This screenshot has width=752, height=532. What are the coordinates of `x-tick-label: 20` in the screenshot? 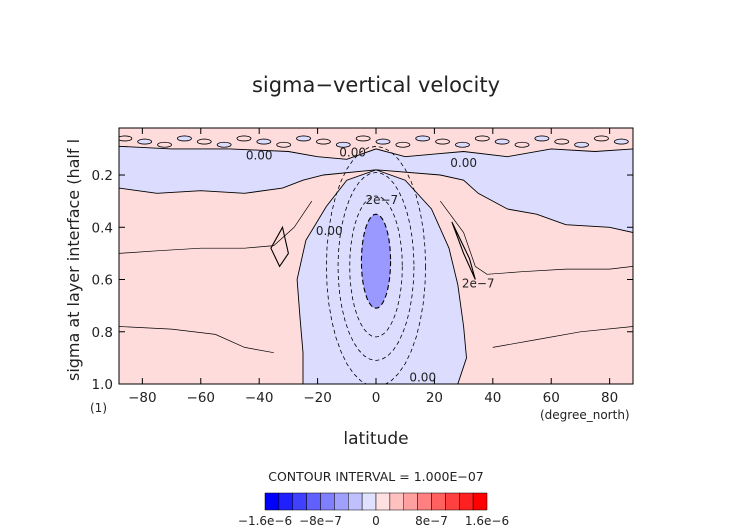 It's located at (434, 398).